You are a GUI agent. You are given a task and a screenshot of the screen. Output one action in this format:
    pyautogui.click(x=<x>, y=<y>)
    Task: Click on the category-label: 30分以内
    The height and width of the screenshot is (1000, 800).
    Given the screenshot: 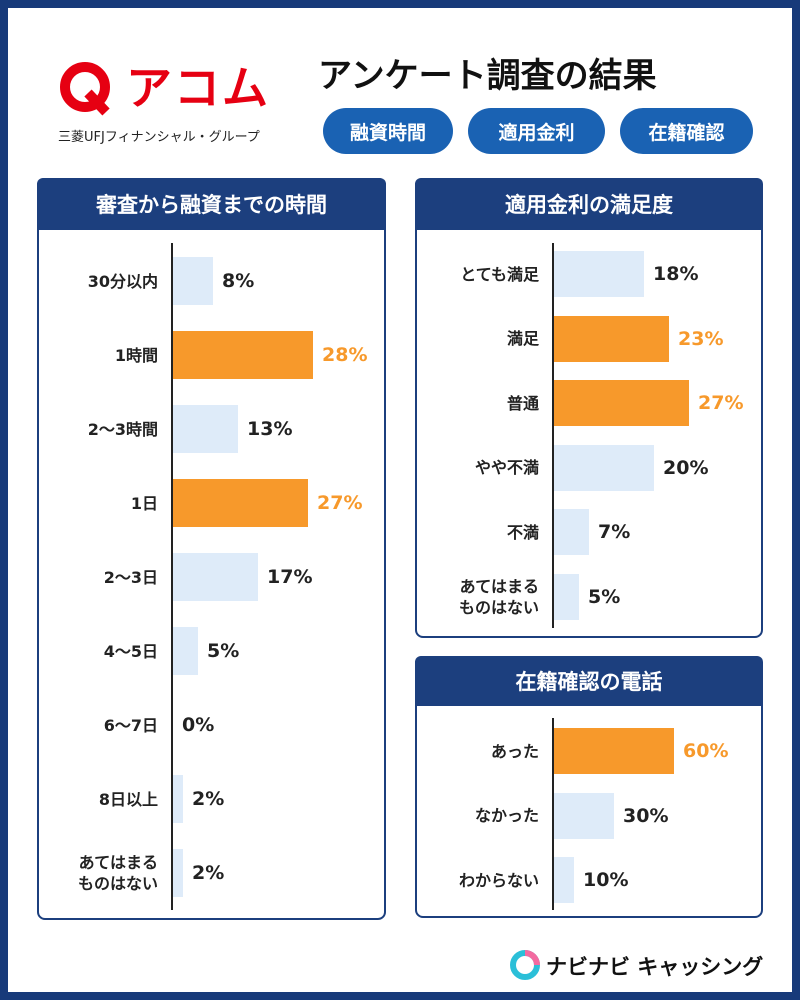 What is the action you would take?
    pyautogui.click(x=122, y=281)
    